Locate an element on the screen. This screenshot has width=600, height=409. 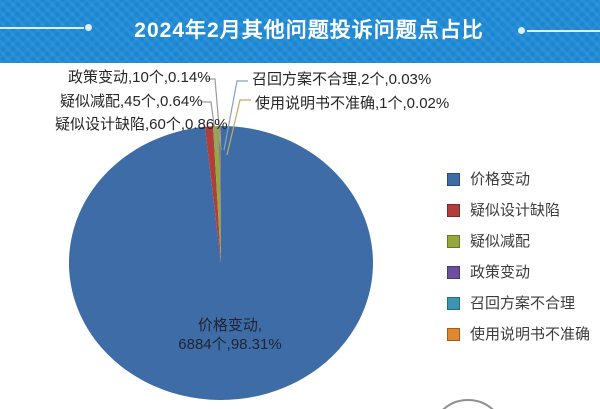
legend-swatch-inaccurate-manual is located at coordinates (453, 334).